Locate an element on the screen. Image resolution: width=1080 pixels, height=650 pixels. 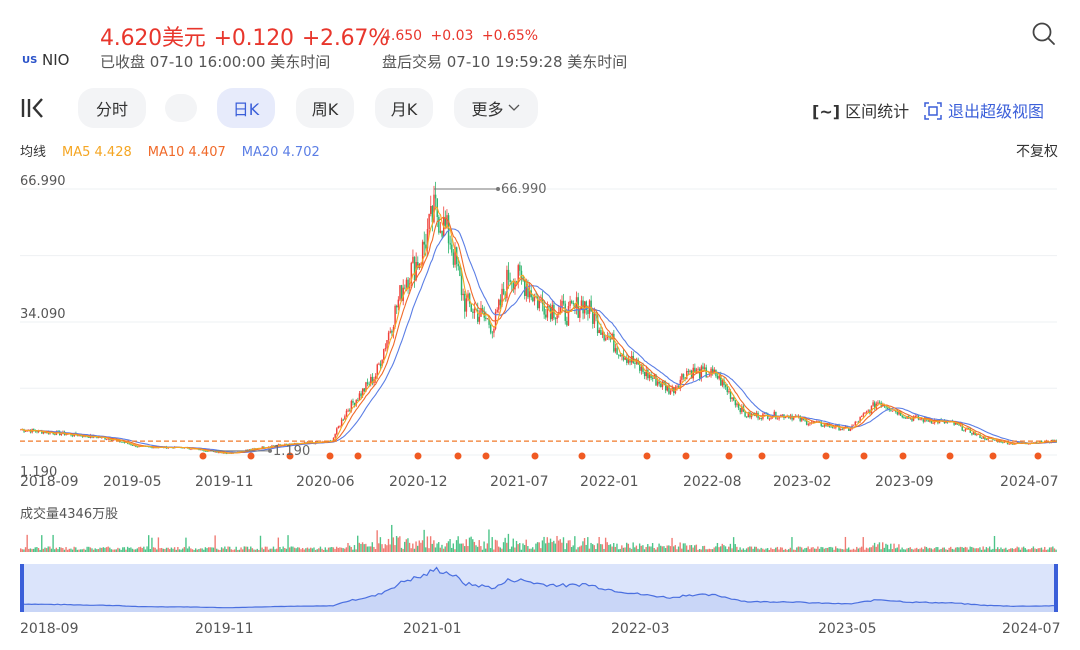
navigator-x-tick-label: 2019-11 is located at coordinates (224, 629).